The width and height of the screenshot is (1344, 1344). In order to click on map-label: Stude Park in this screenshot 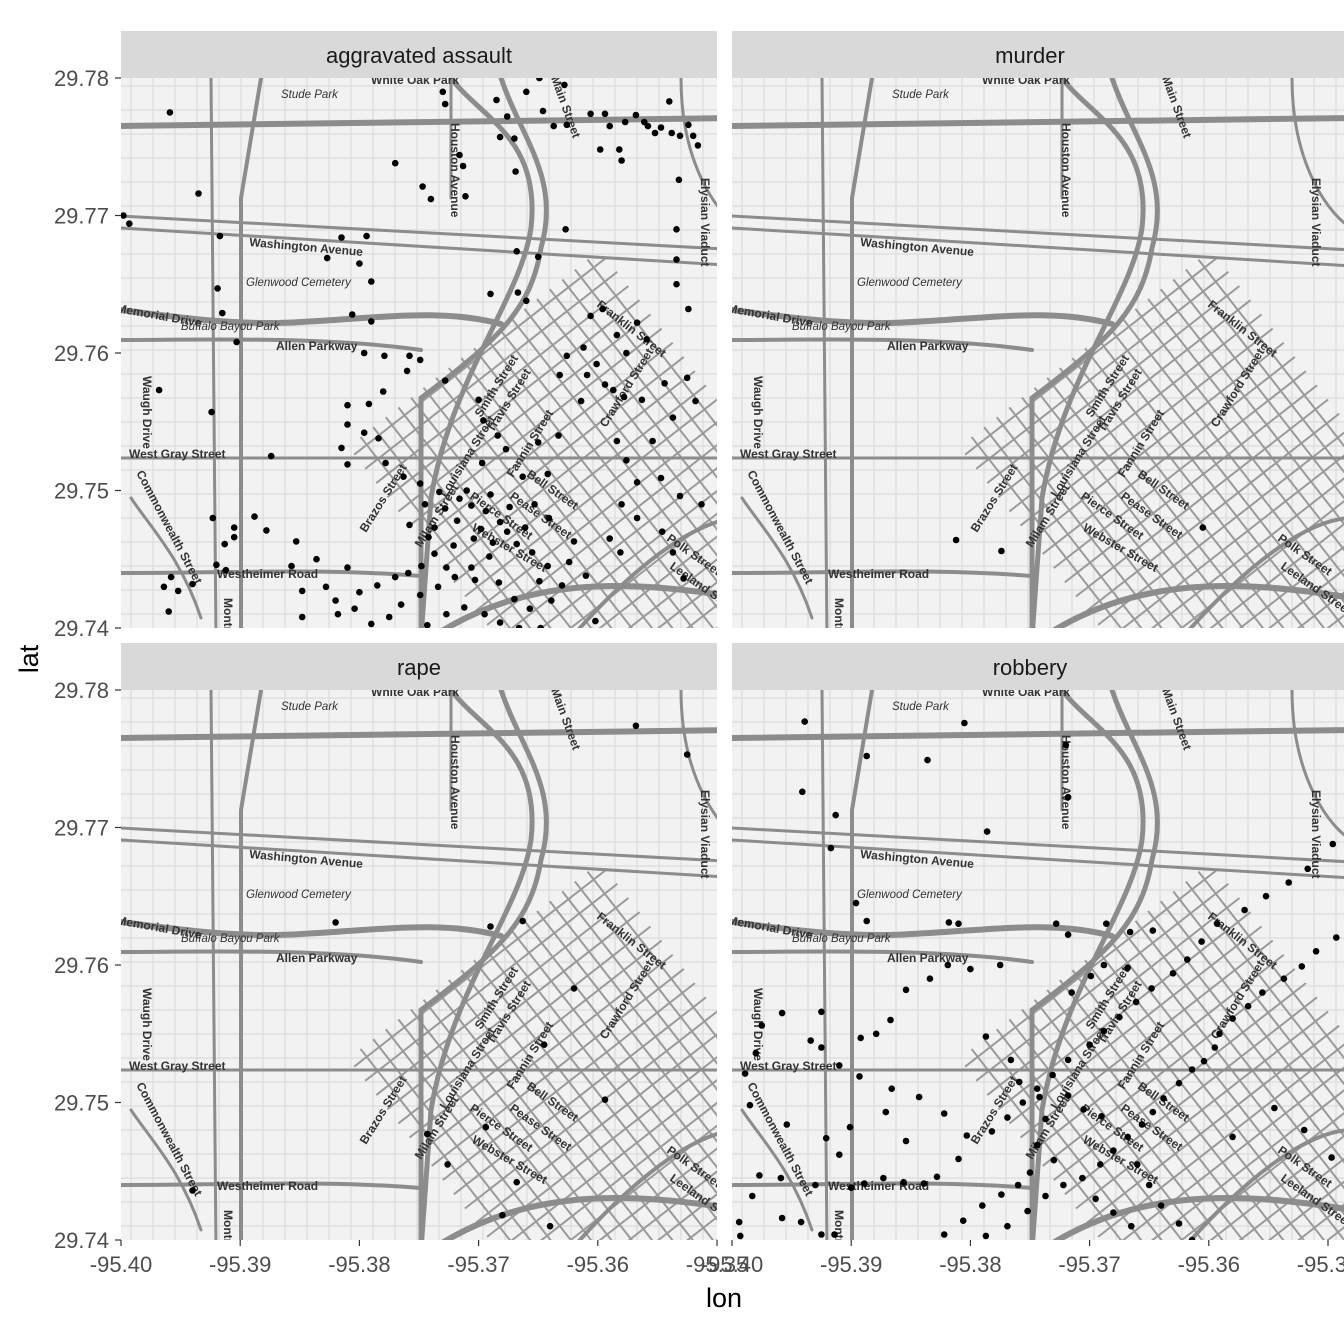, I will do `click(921, 707)`.